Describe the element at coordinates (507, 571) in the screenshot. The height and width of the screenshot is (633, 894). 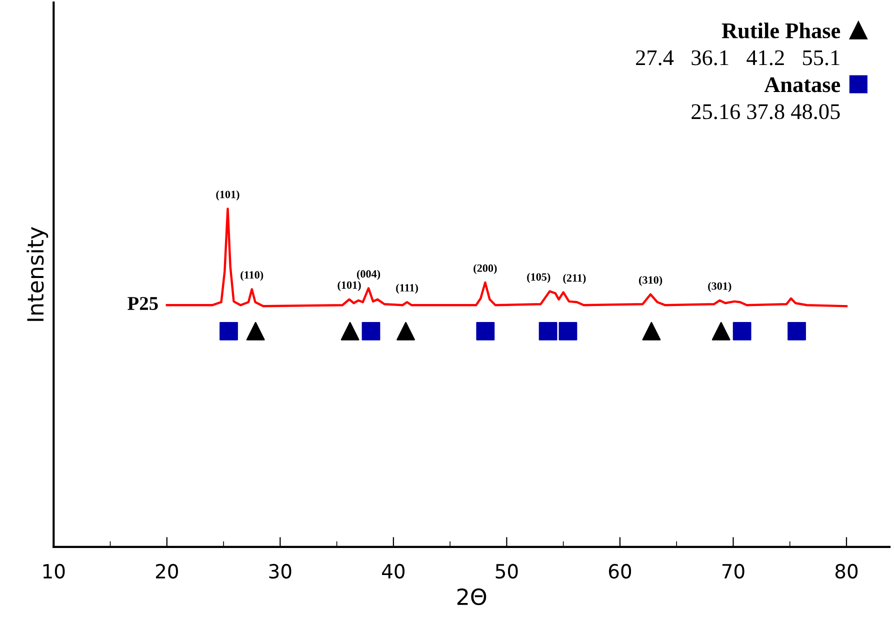
I see `x-tick-label: 50` at that location.